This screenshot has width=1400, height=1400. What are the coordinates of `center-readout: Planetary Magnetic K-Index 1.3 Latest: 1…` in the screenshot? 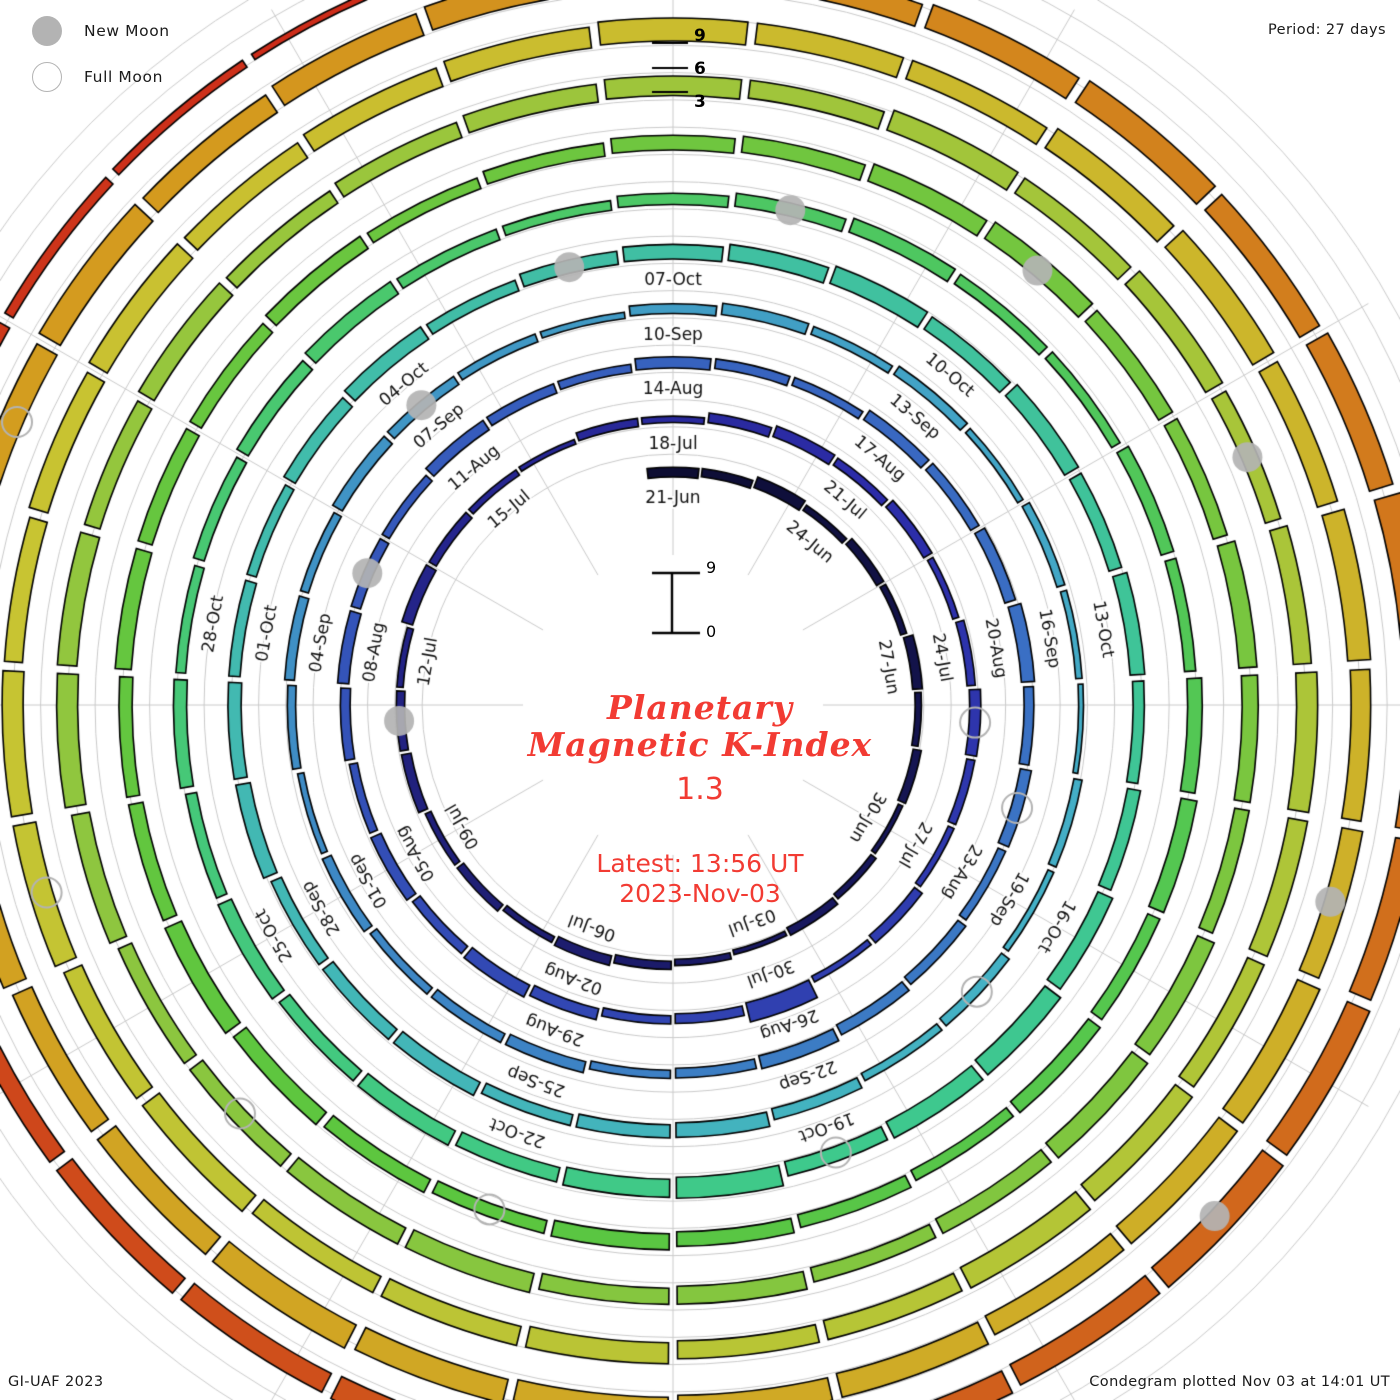 It's located at (700, 798).